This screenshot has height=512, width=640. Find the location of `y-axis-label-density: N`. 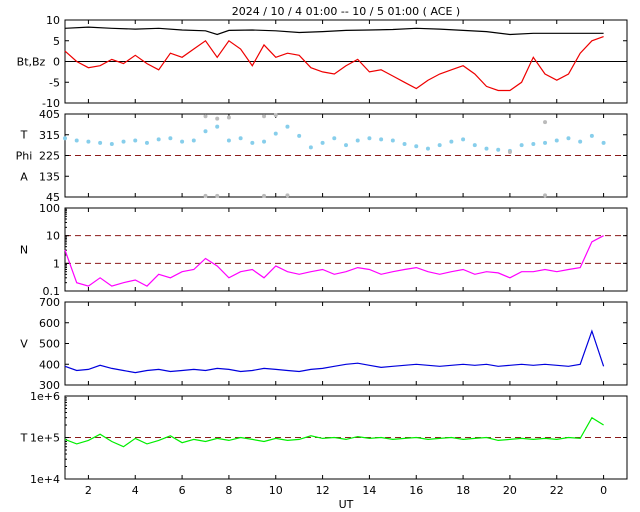

y-axis-label-density: N is located at coordinates (24, 250).